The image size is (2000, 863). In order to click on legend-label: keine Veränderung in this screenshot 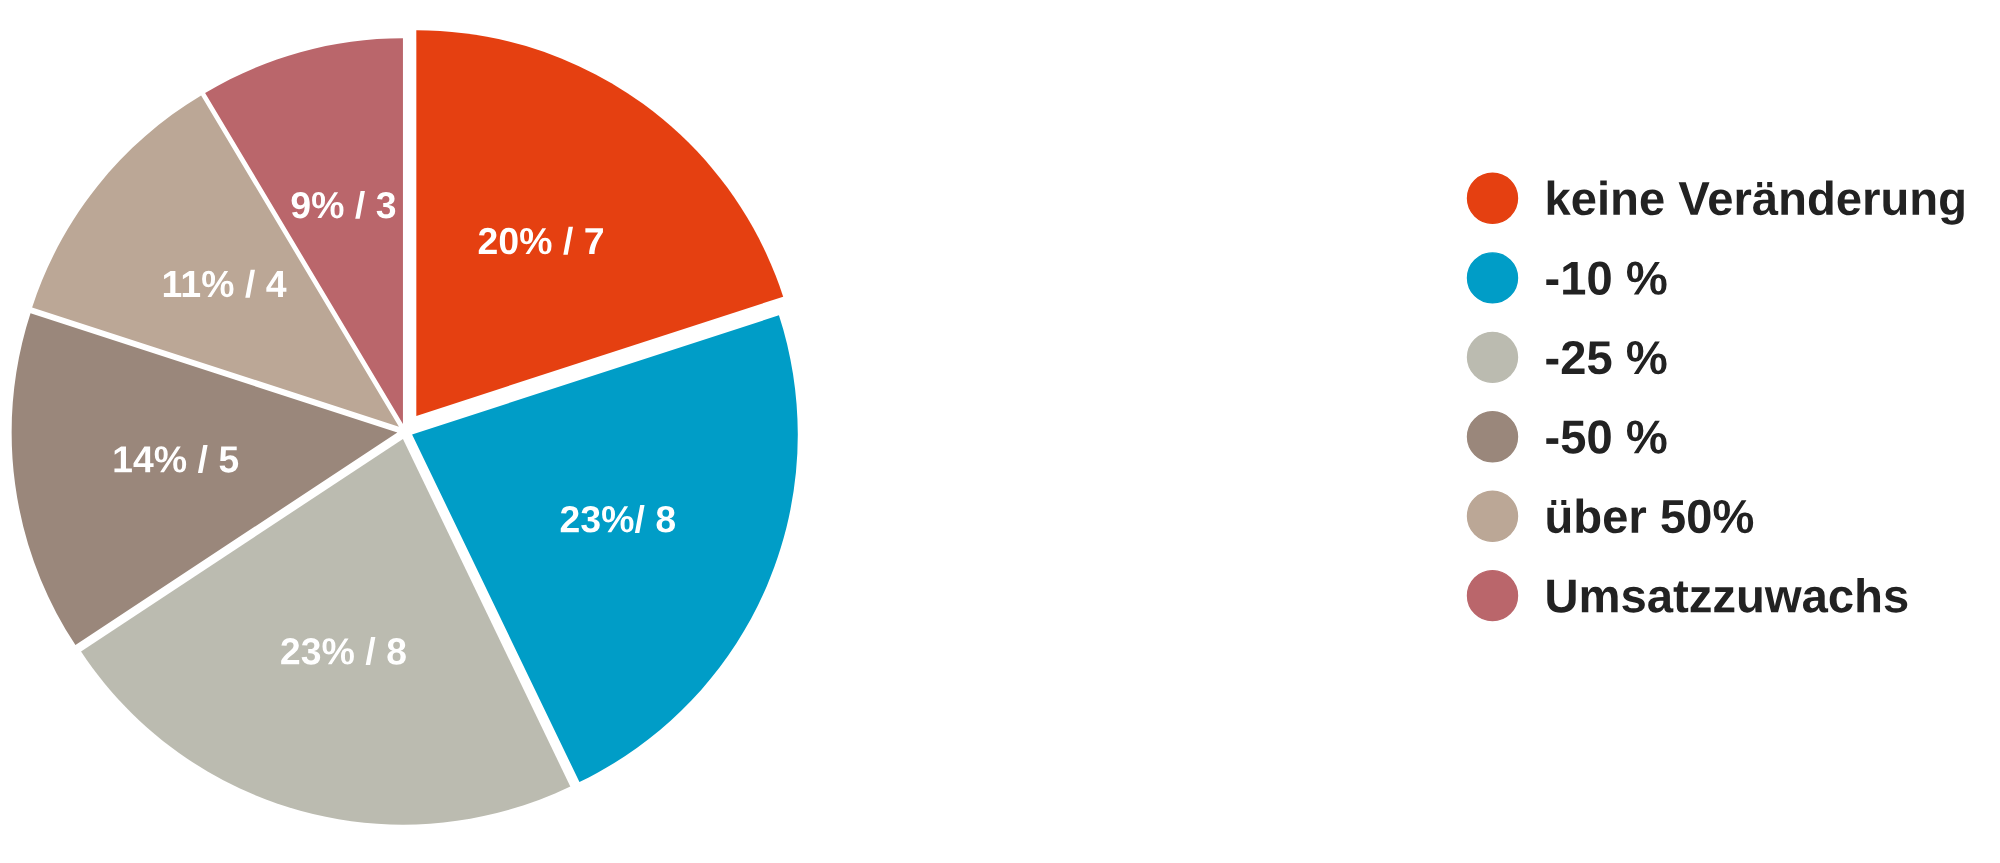, I will do `click(1755, 202)`.